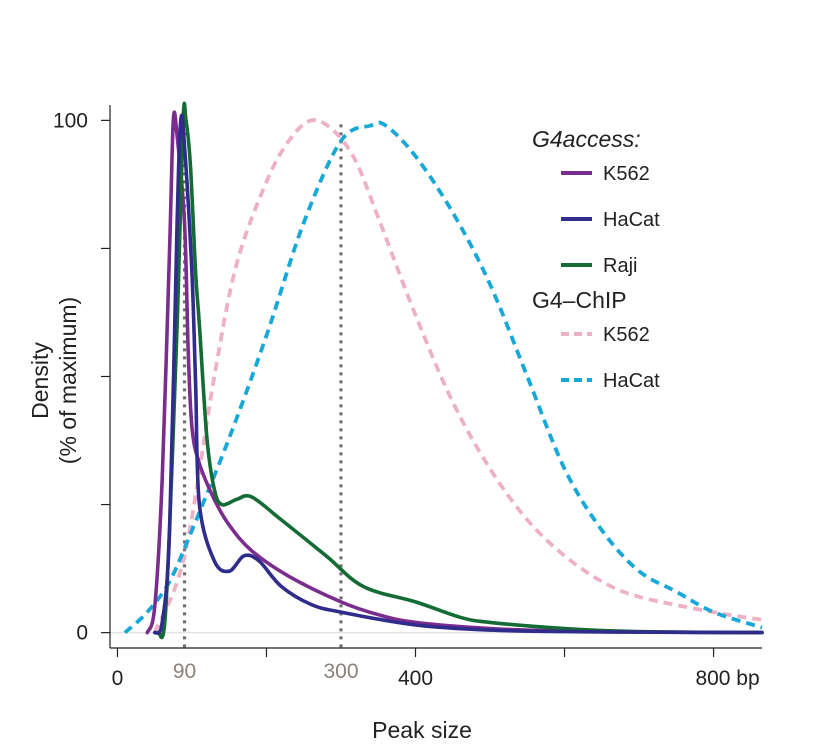  I want to click on x-axis-title: Peak size, so click(422, 730).